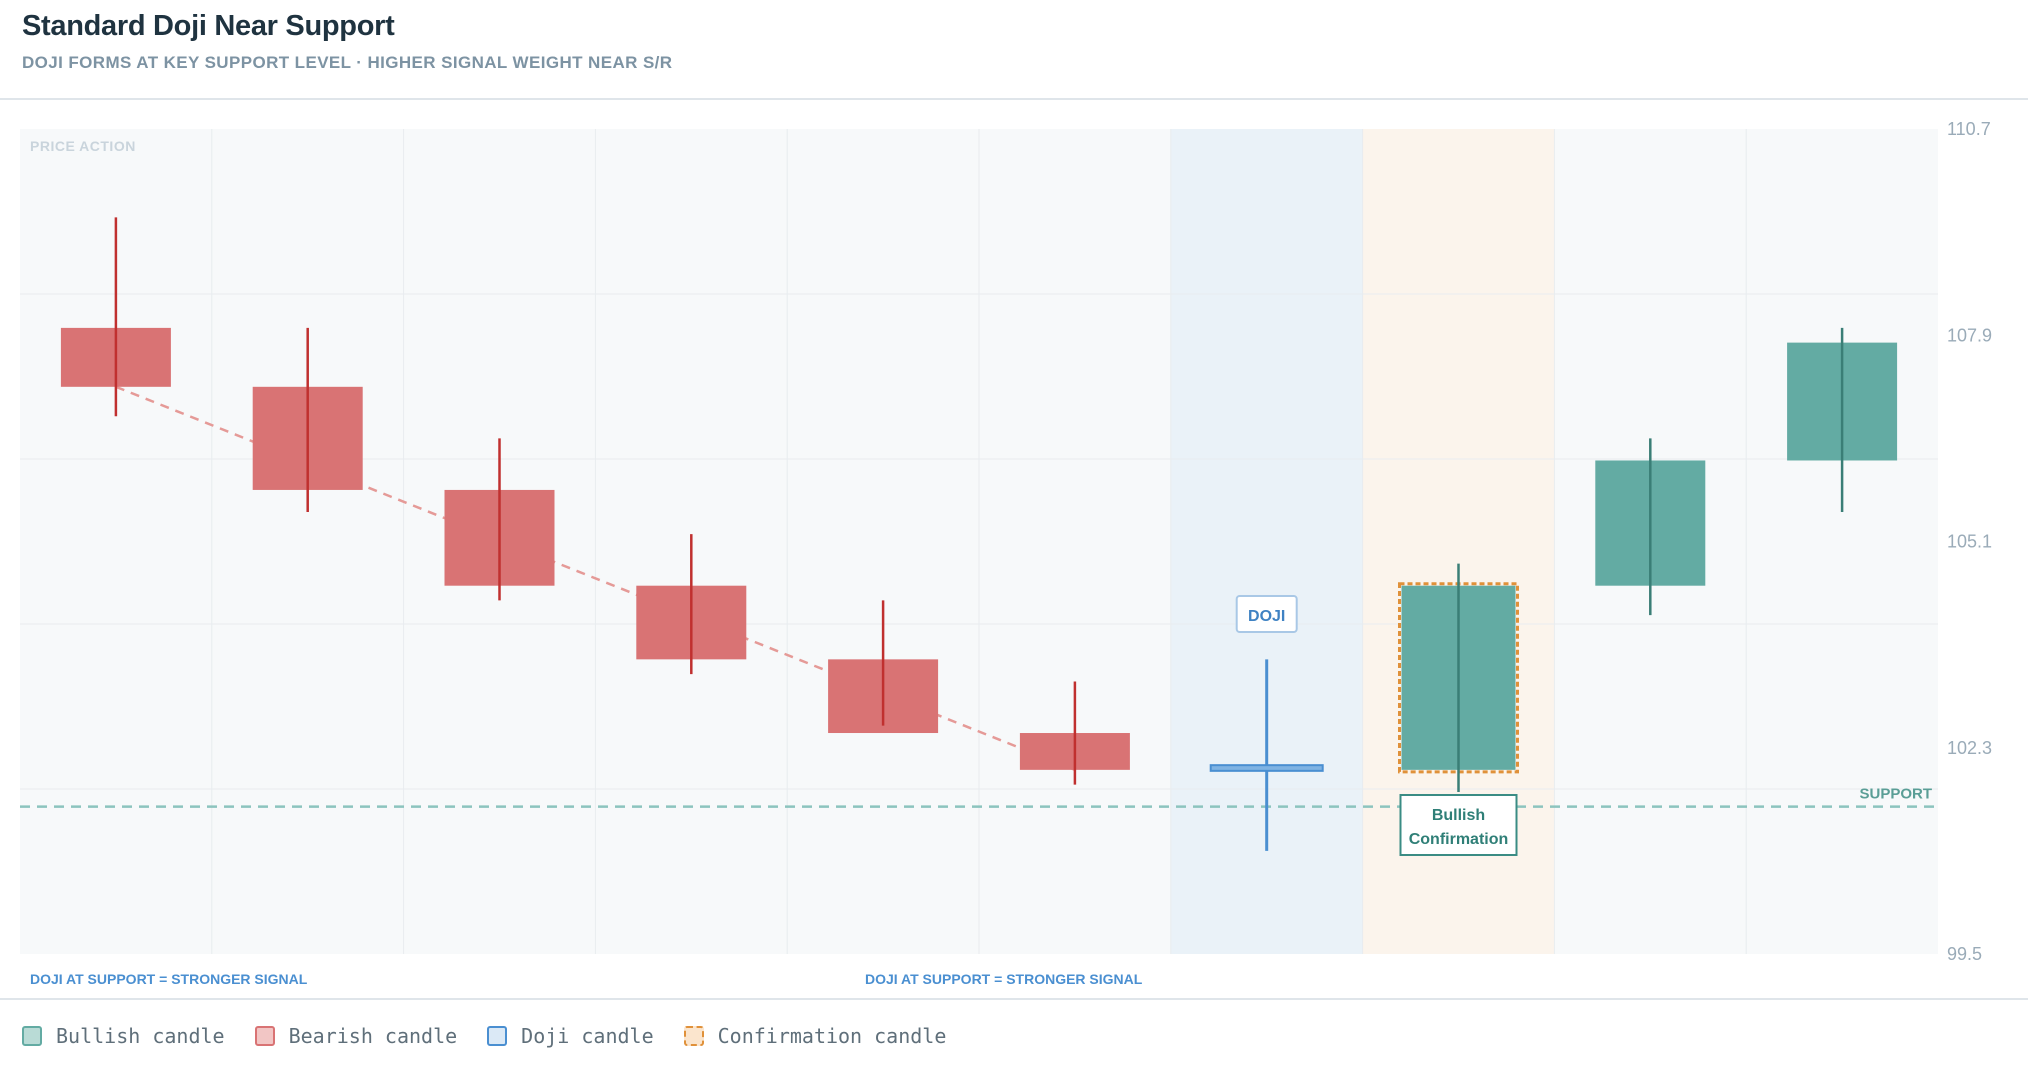 Image resolution: width=2028 pixels, height=1070 pixels. What do you see at coordinates (1458, 825) in the screenshot?
I see `confirmation-callout-box` at bounding box center [1458, 825].